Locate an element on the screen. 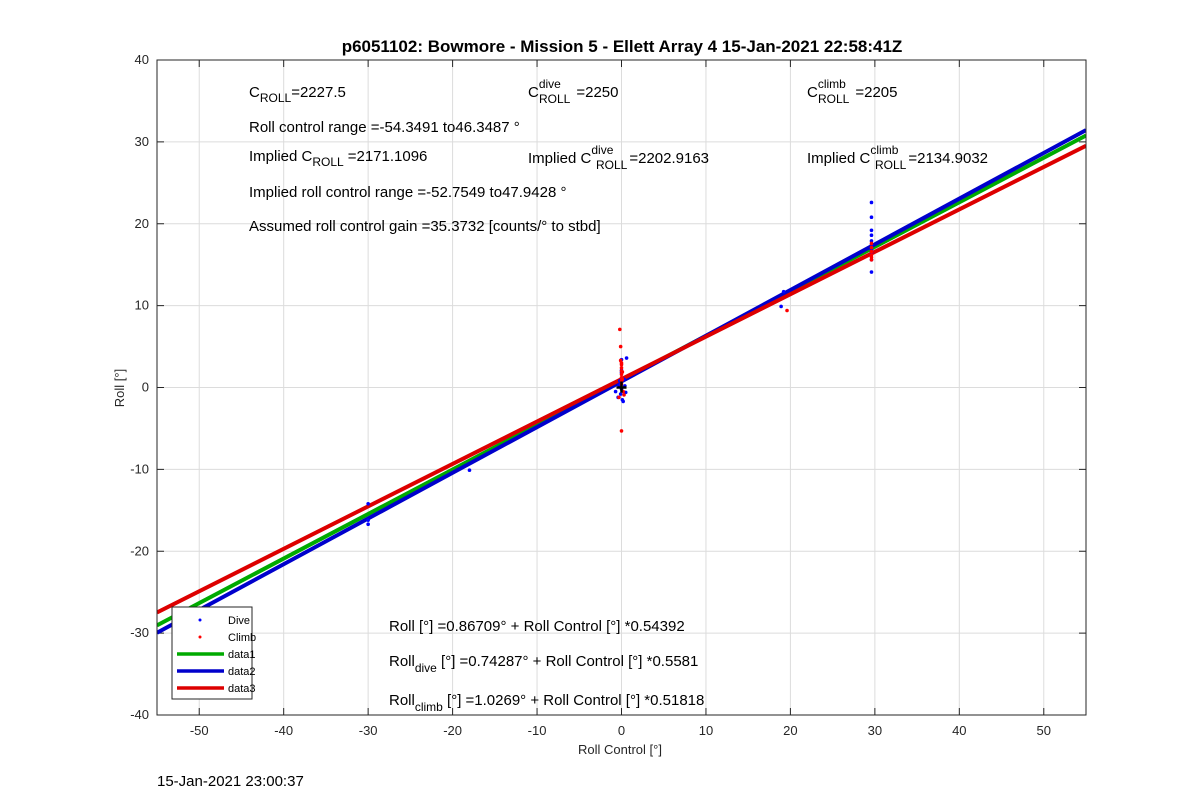 Image resolution: width=1200 pixels, height=804 pixels. x-tick-label: -50 is located at coordinates (199, 730).